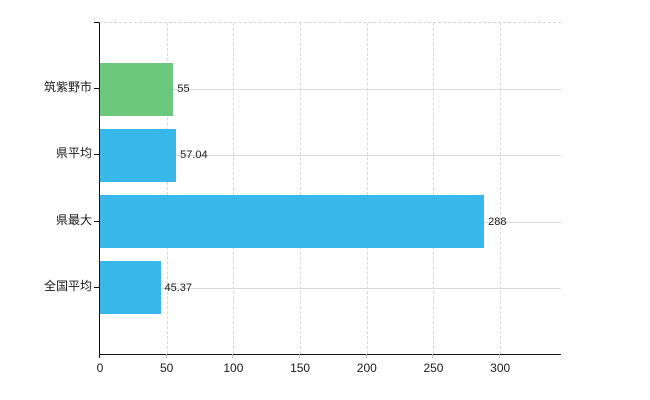 Image resolution: width=650 pixels, height=400 pixels. What do you see at coordinates (100, 368) in the screenshot?
I see `x-tick-label: 0` at bounding box center [100, 368].